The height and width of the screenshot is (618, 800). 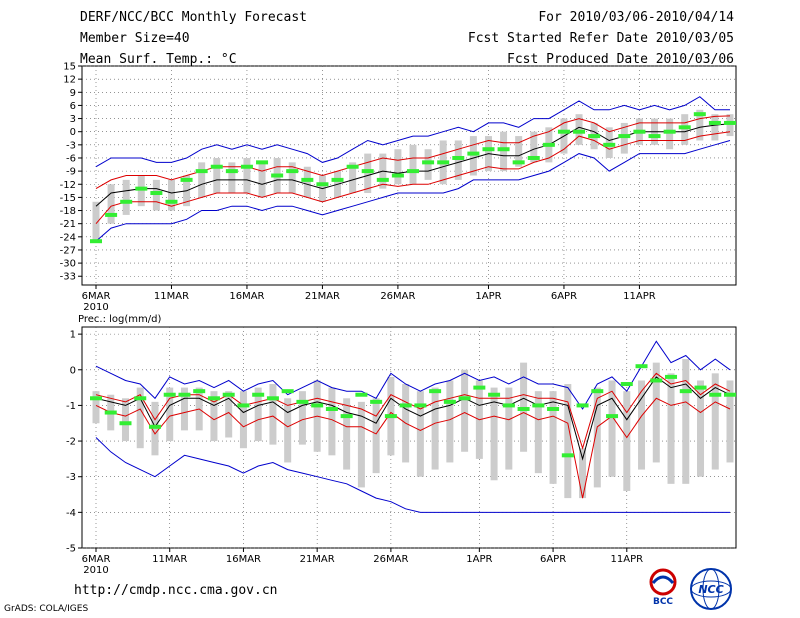 What do you see at coordinates (600, 38) in the screenshot?
I see `start-date: Fcst Started Refer Date 2010/03/05` at bounding box center [600, 38].